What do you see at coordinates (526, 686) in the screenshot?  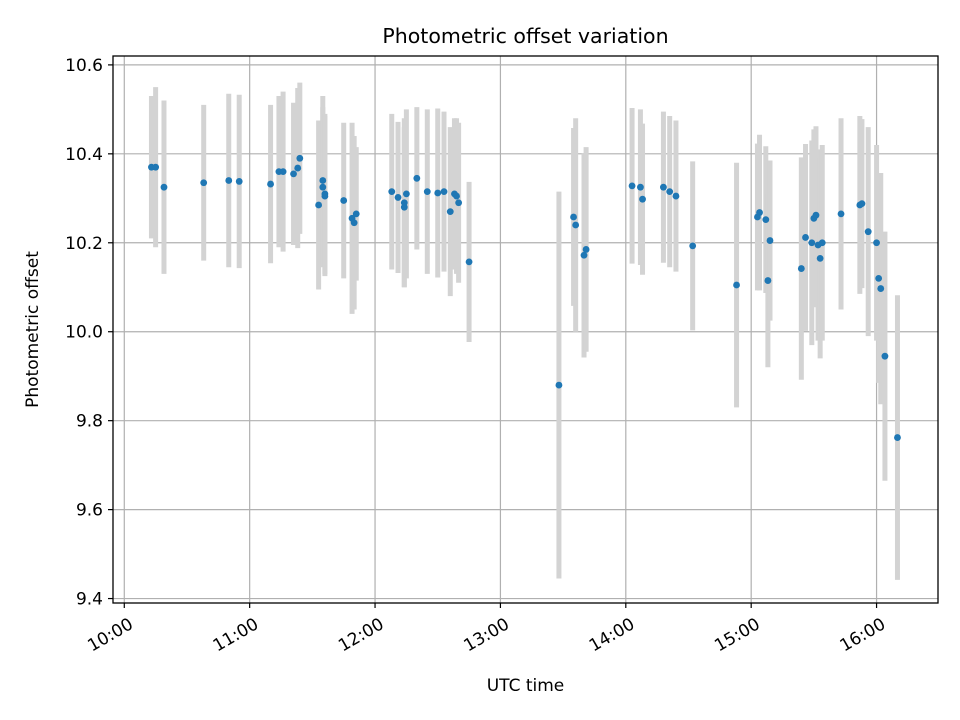 I see `x-axis-title: UTC time` at bounding box center [526, 686].